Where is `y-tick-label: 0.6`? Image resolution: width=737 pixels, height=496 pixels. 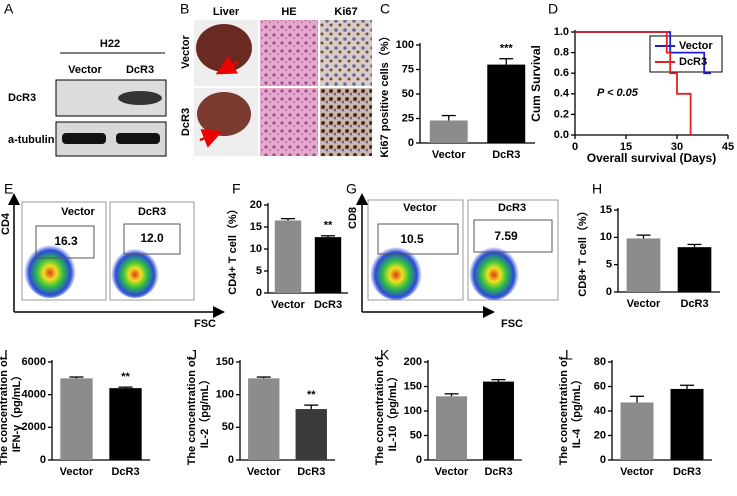 y-tick-label: 0.6 is located at coordinates (561, 73).